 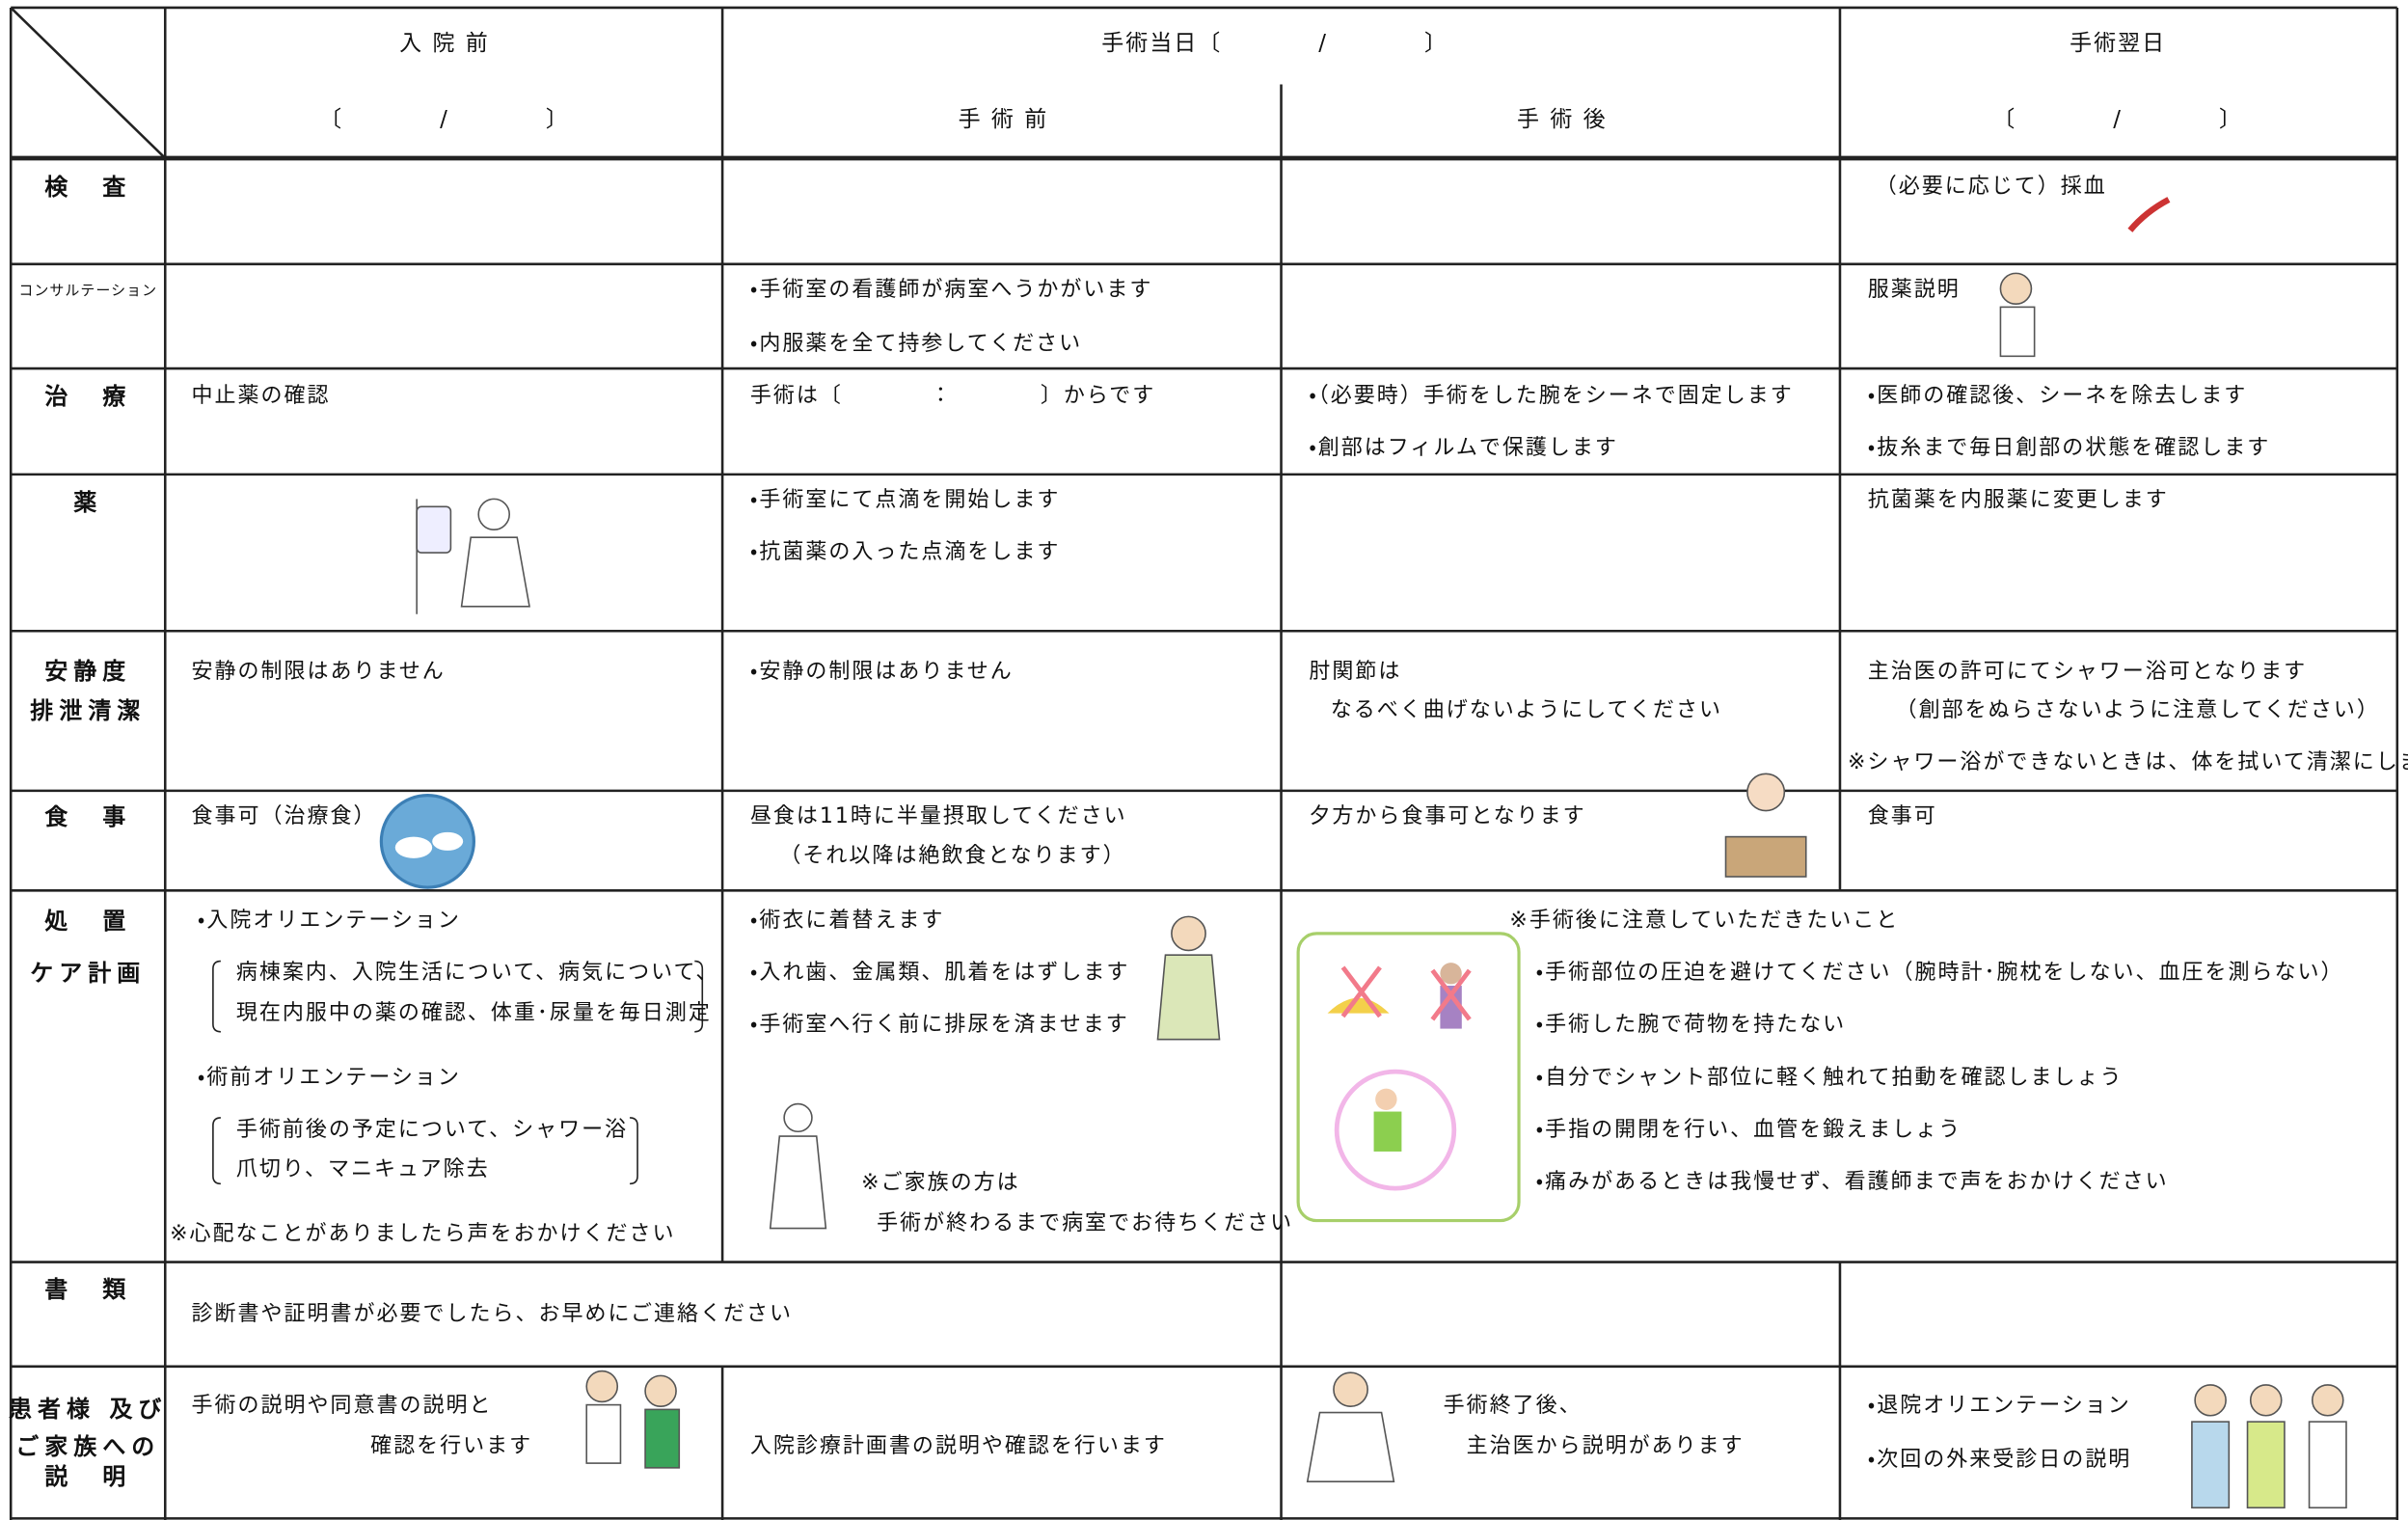 I want to click on row-label: 説 明, so click(x=88, y=1477).